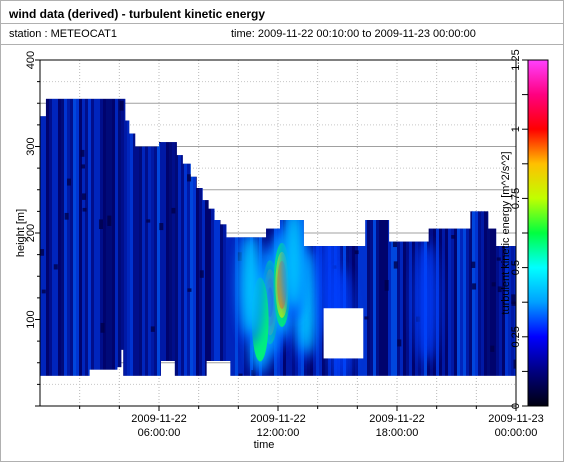 The height and width of the screenshot is (462, 564). I want to click on tke-hotspot, so click(426, 302).